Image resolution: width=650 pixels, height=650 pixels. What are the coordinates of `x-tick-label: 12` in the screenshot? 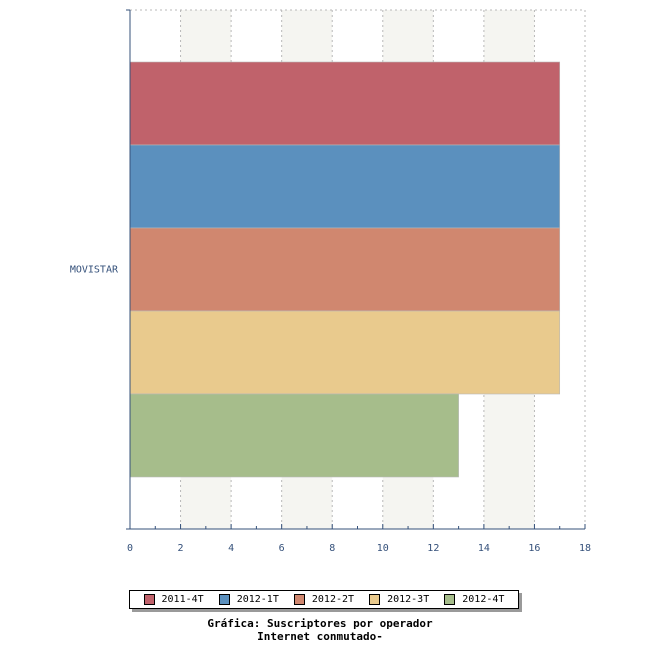 It's located at (433, 548).